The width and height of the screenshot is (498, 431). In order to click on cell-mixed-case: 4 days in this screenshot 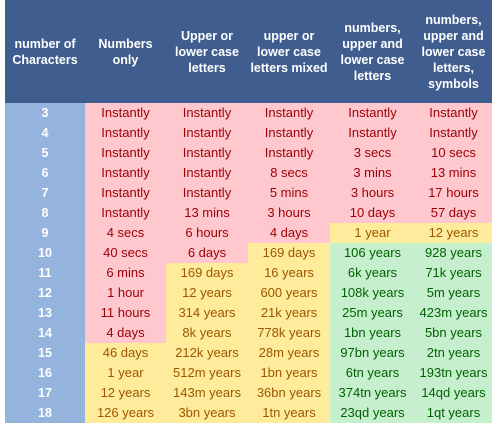, I will do `click(289, 233)`.